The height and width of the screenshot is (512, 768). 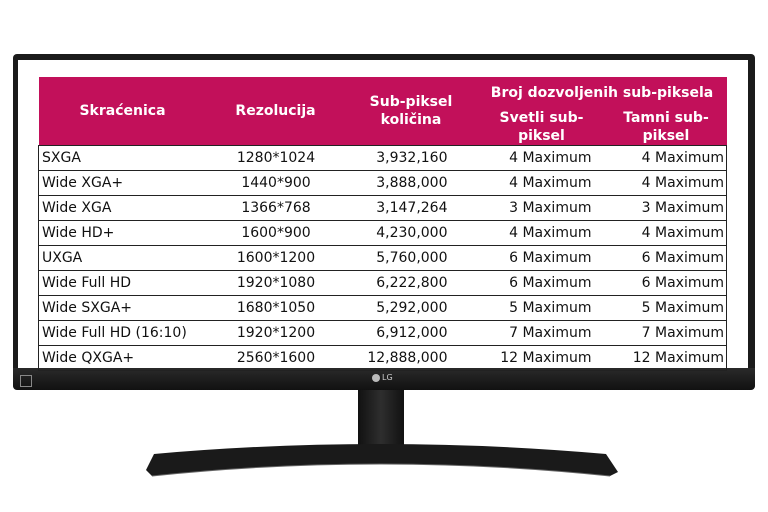 What do you see at coordinates (275, 111) in the screenshot?
I see `col-resolution: Rezolucija` at bounding box center [275, 111].